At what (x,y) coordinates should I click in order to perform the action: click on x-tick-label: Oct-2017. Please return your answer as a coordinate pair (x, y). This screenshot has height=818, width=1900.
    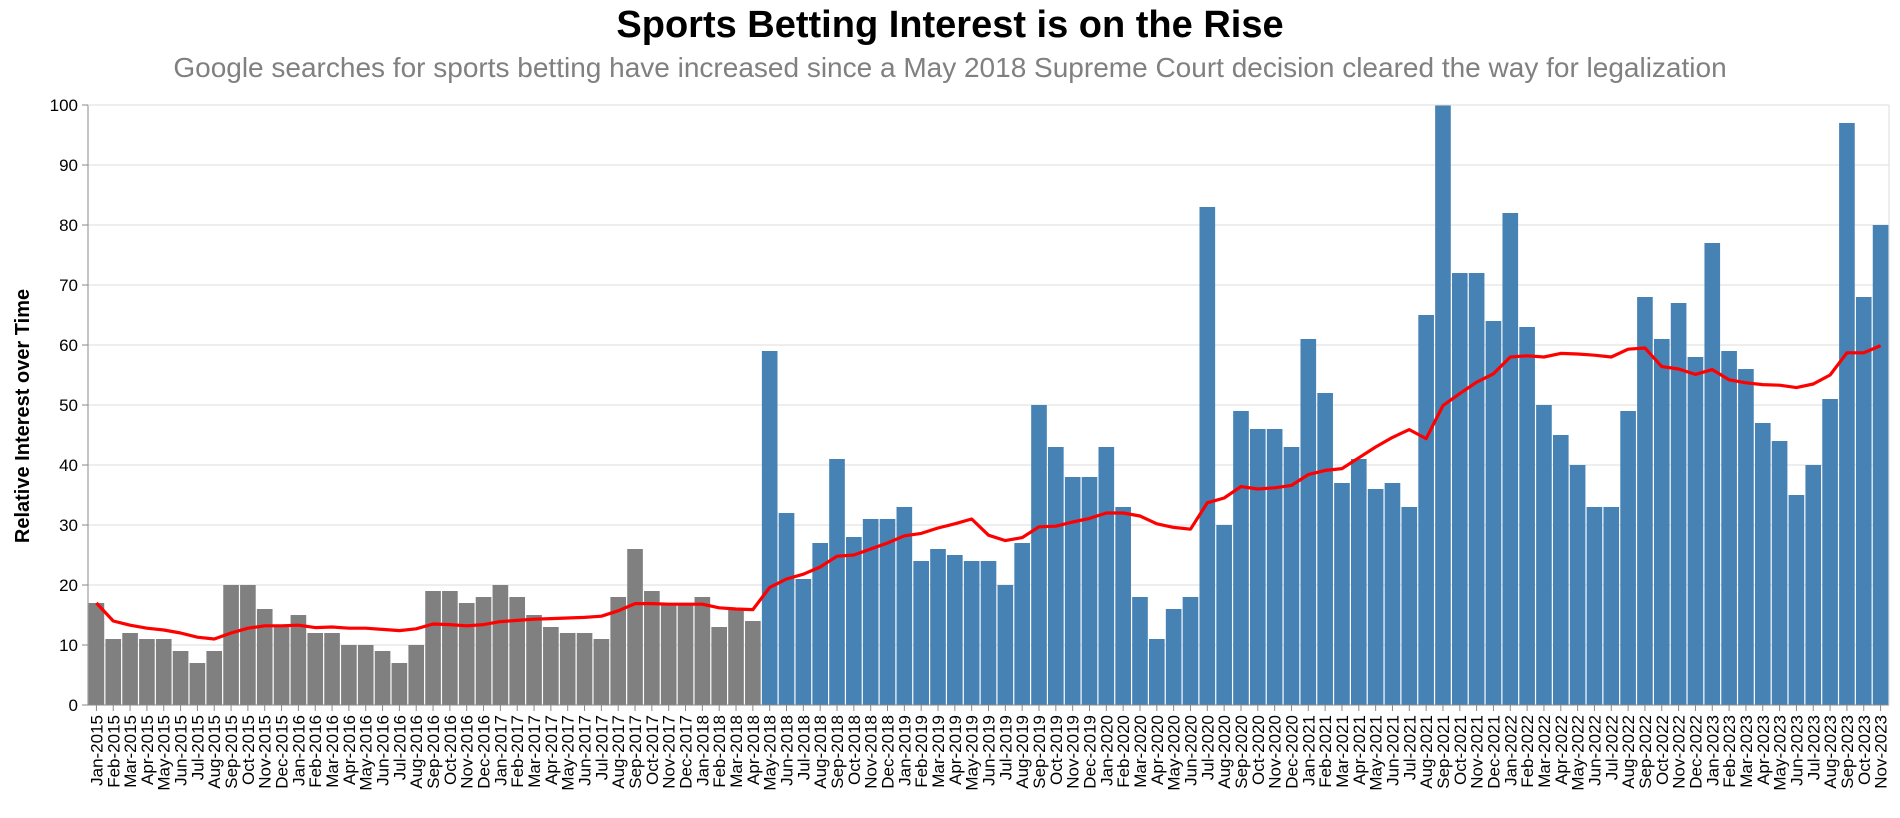
    Looking at the image, I should click on (652, 750).